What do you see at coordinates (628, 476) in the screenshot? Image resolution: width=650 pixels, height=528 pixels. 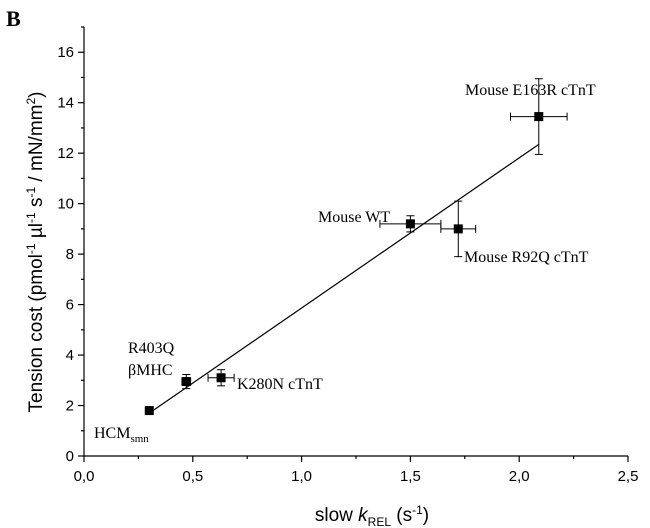 I see `x-tick-label: 2,5` at bounding box center [628, 476].